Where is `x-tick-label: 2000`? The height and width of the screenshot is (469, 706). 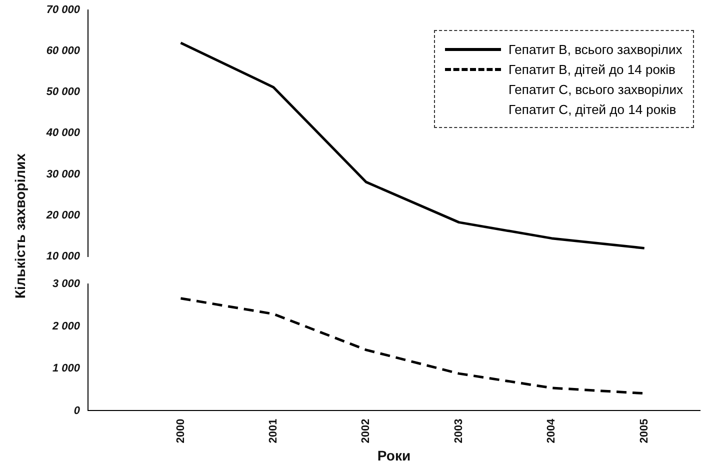 x-tick-label: 2000 is located at coordinates (180, 431).